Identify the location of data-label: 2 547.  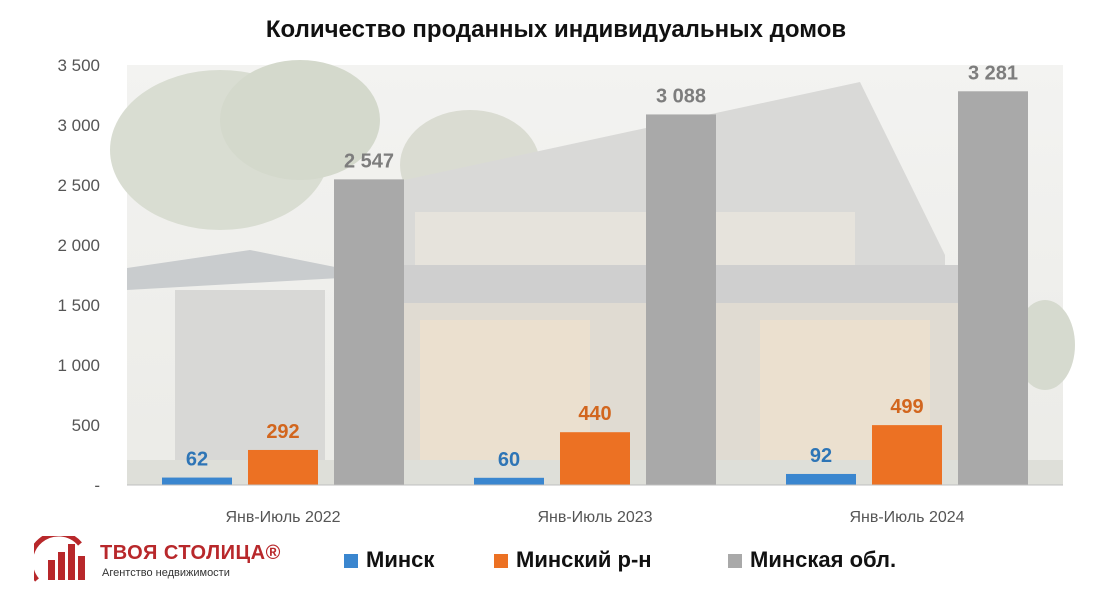
(369, 161).